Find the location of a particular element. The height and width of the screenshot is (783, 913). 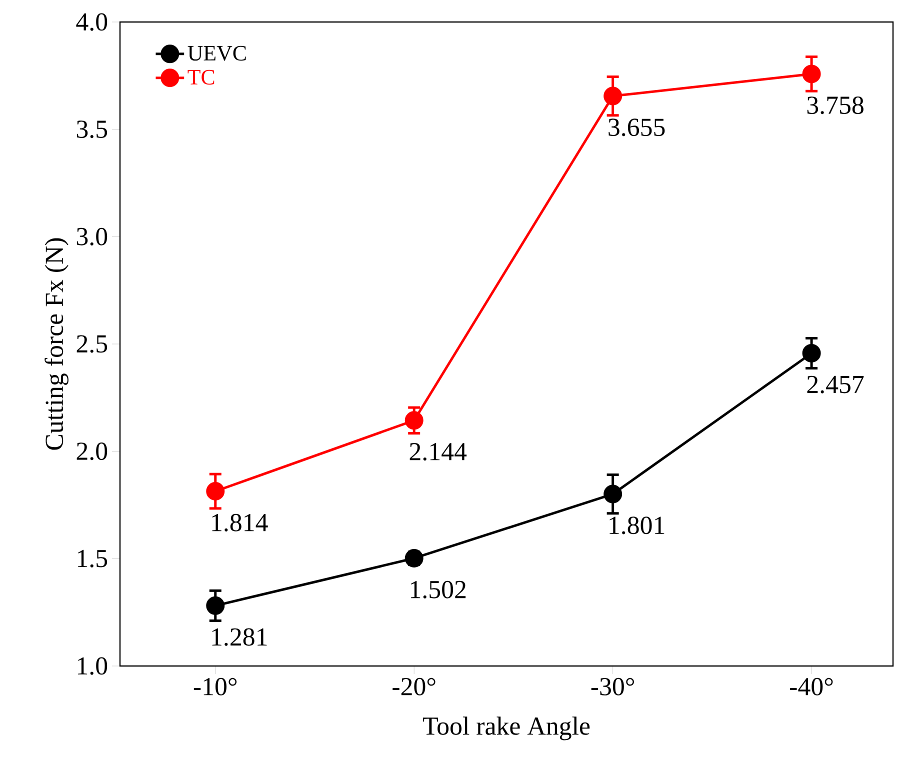

data-label: 1.502 is located at coordinates (438, 589).